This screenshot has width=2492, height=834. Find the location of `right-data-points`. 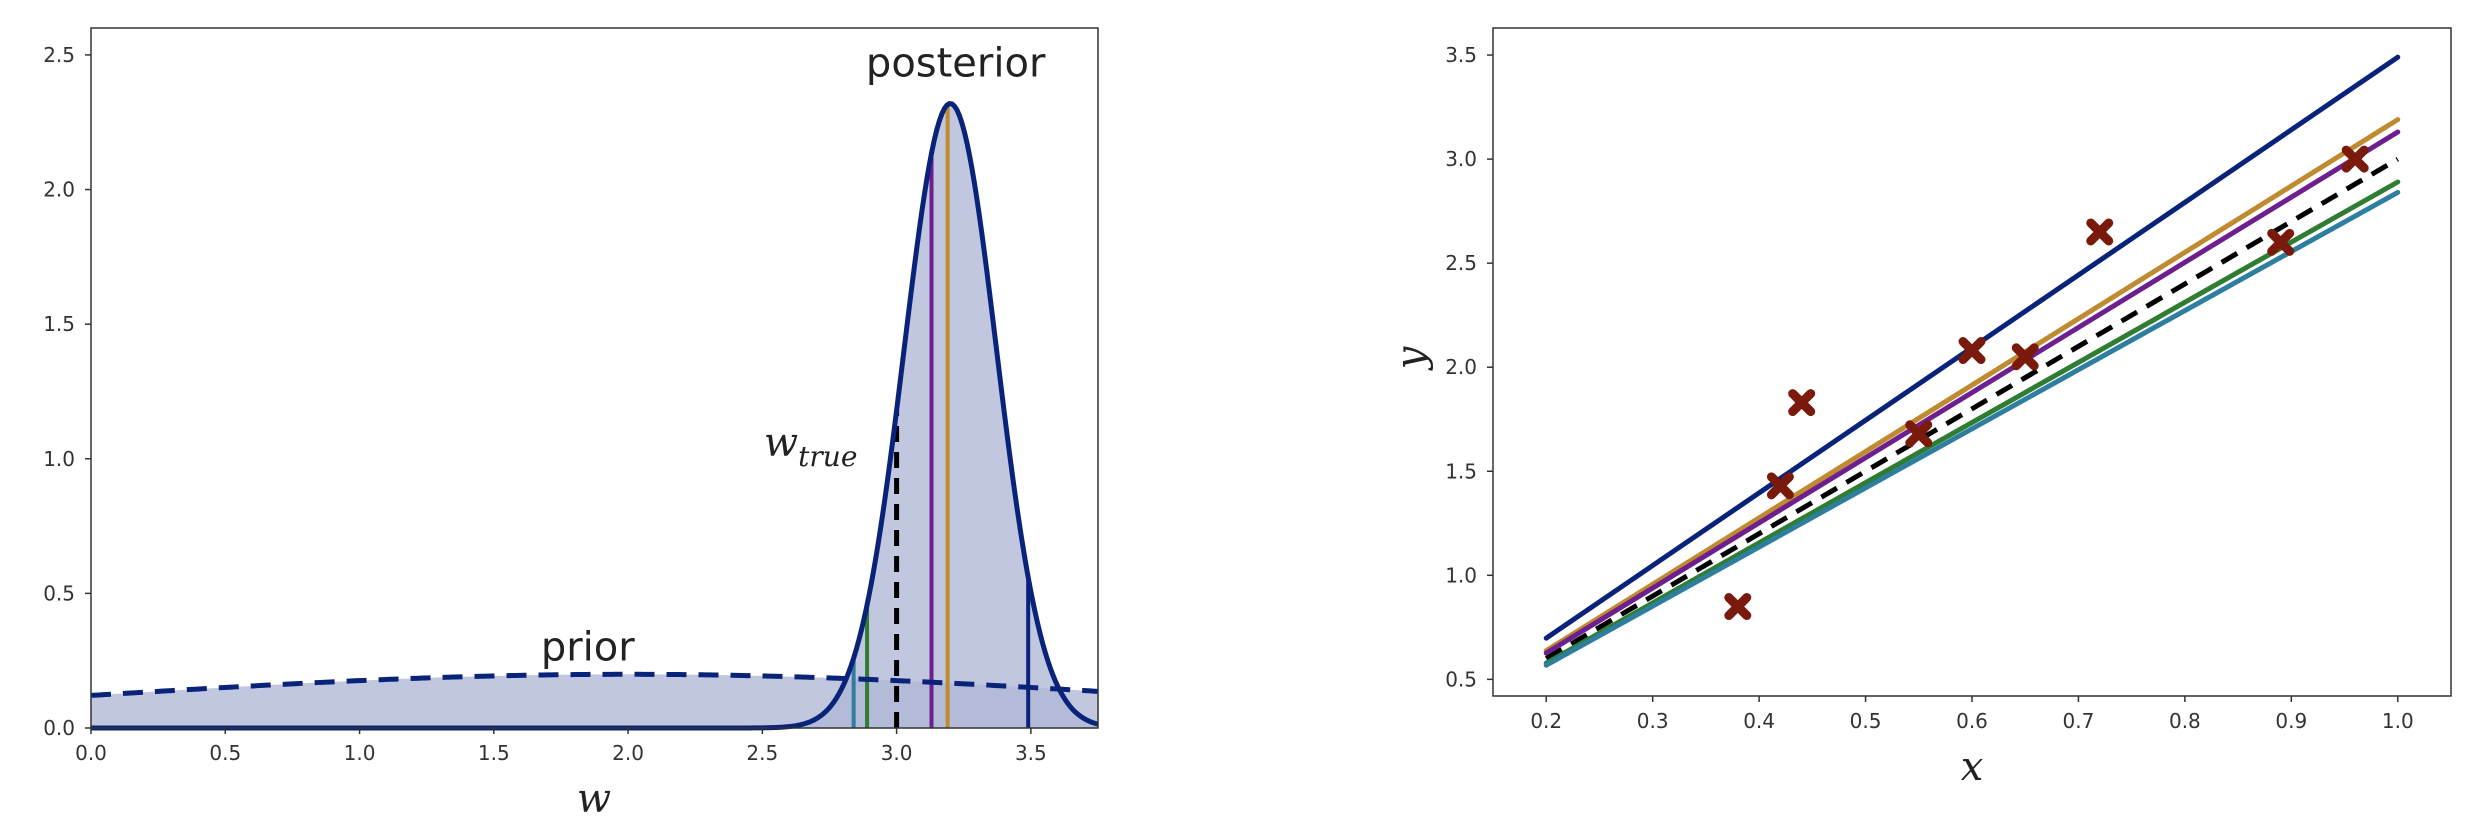

right-data-points is located at coordinates (2046, 383).